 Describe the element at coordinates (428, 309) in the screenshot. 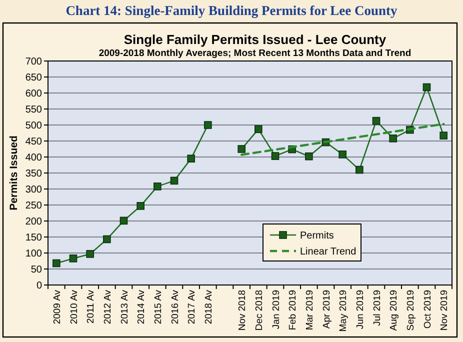

I see `x-tick-label: Oct 2019` at that location.